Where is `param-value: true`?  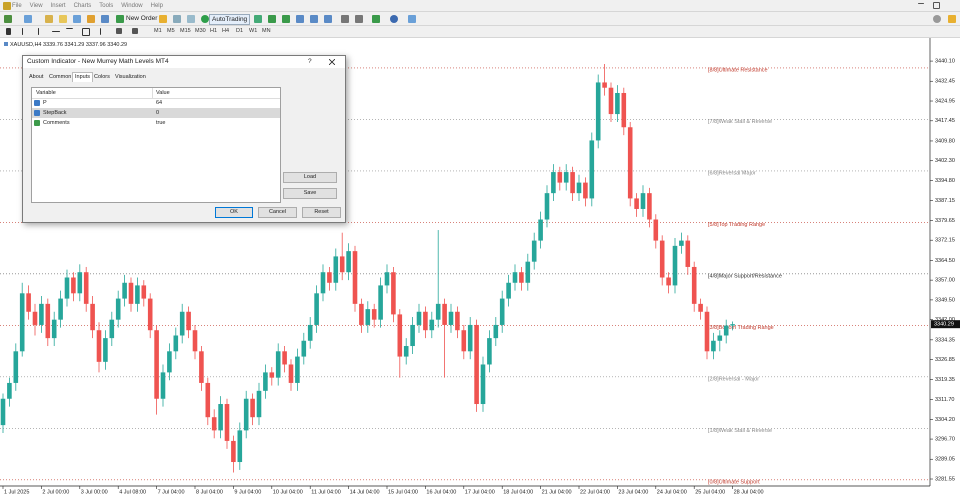
param-value: true is located at coordinates (161, 123).